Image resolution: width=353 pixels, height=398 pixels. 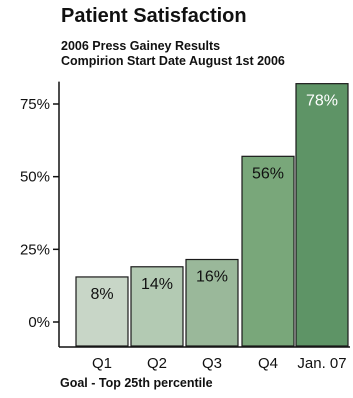 What do you see at coordinates (154, 16) in the screenshot?
I see `chart-title: Patient Satisfaction` at bounding box center [154, 16].